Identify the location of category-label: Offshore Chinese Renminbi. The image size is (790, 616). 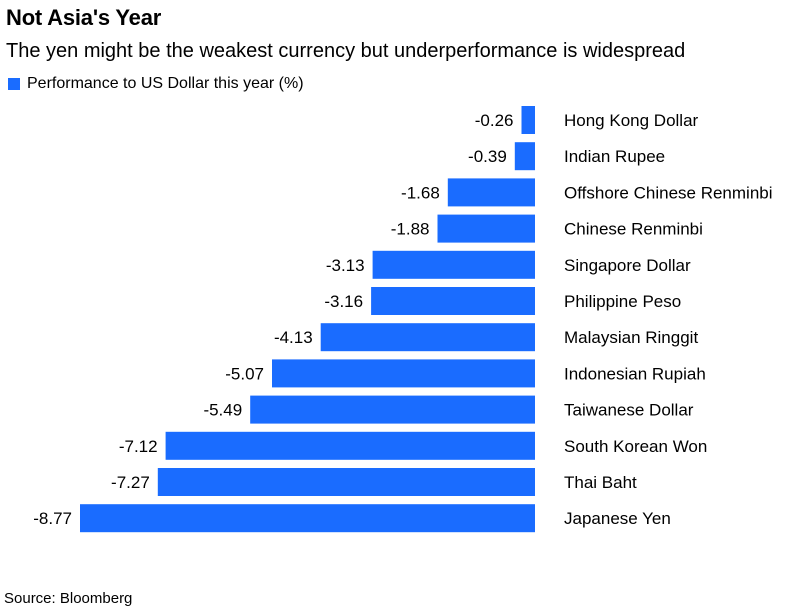
(668, 192).